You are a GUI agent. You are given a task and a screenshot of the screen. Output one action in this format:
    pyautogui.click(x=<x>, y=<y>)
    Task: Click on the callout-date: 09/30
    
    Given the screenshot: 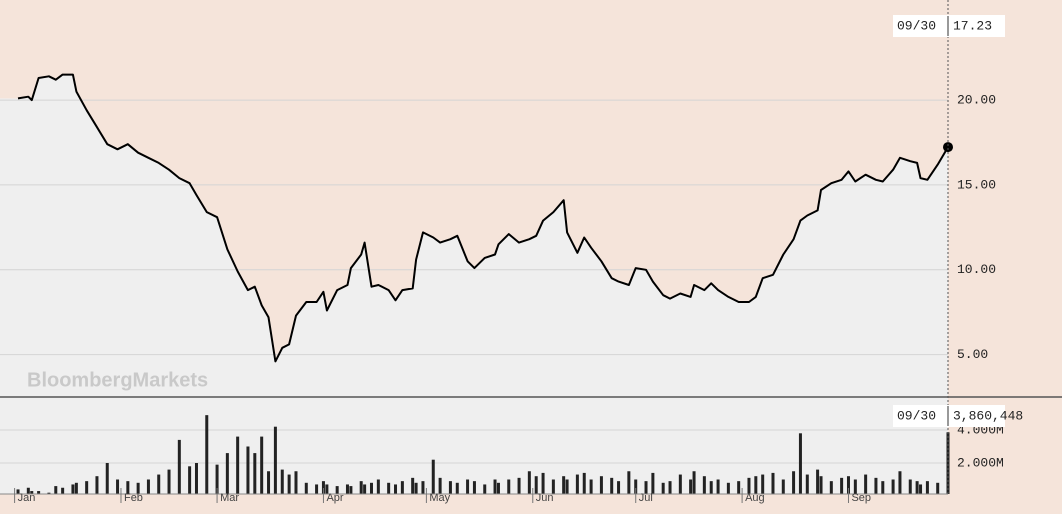 What is the action you would take?
    pyautogui.click(x=916, y=25)
    